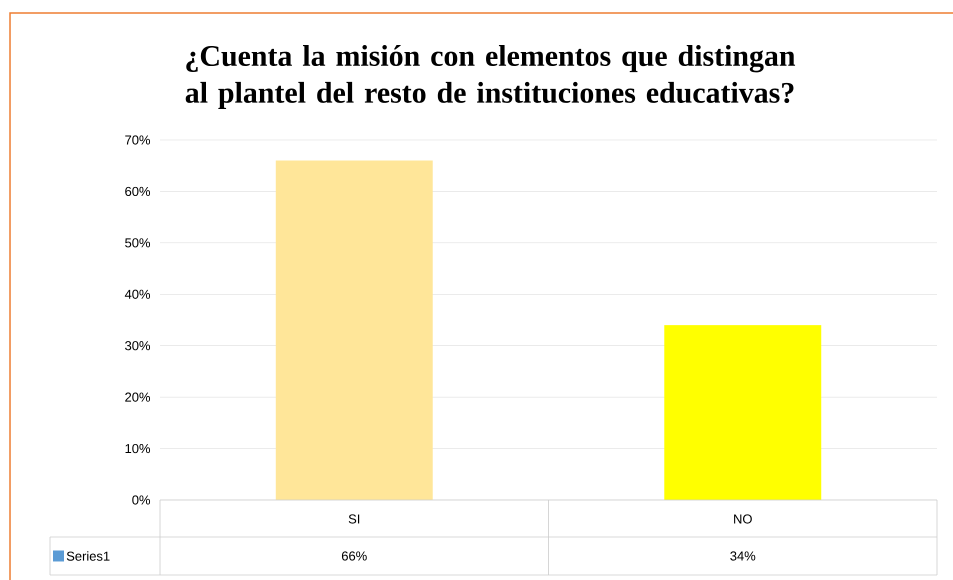  What do you see at coordinates (137, 294) in the screenshot?
I see `y-tick-label: 40%` at bounding box center [137, 294].